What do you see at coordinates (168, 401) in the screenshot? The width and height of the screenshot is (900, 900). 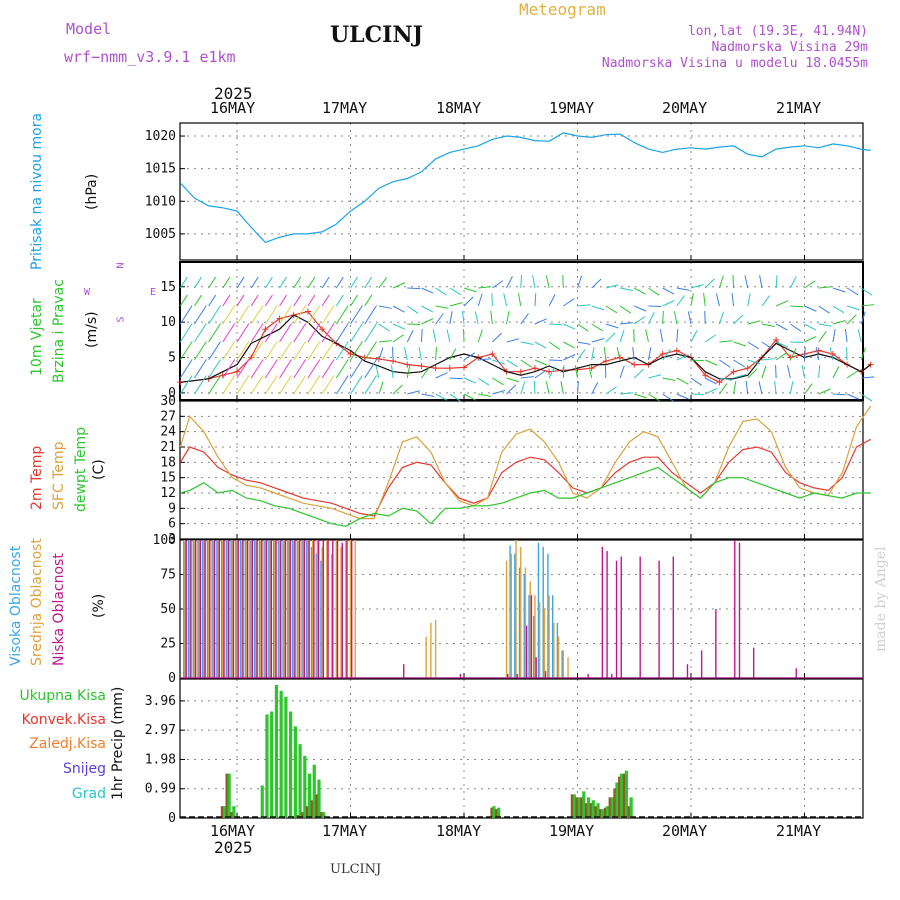 I see `y-tick-label: 30` at bounding box center [168, 401].